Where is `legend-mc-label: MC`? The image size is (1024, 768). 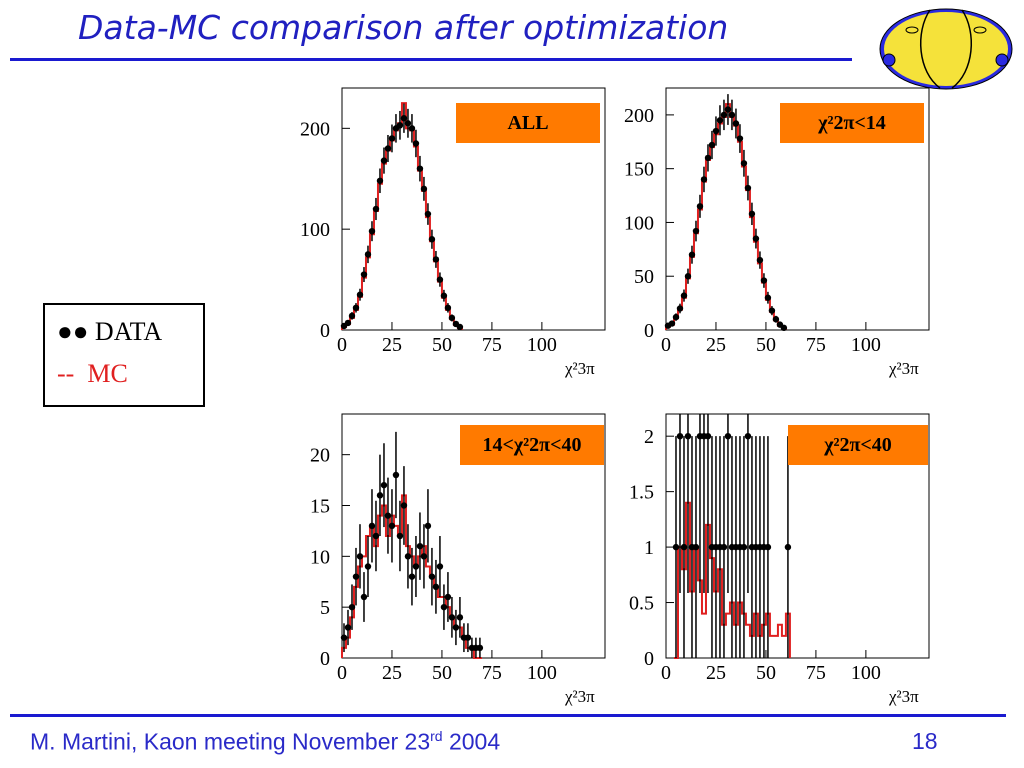
legend-mc-label: MC is located at coordinates (107, 373).